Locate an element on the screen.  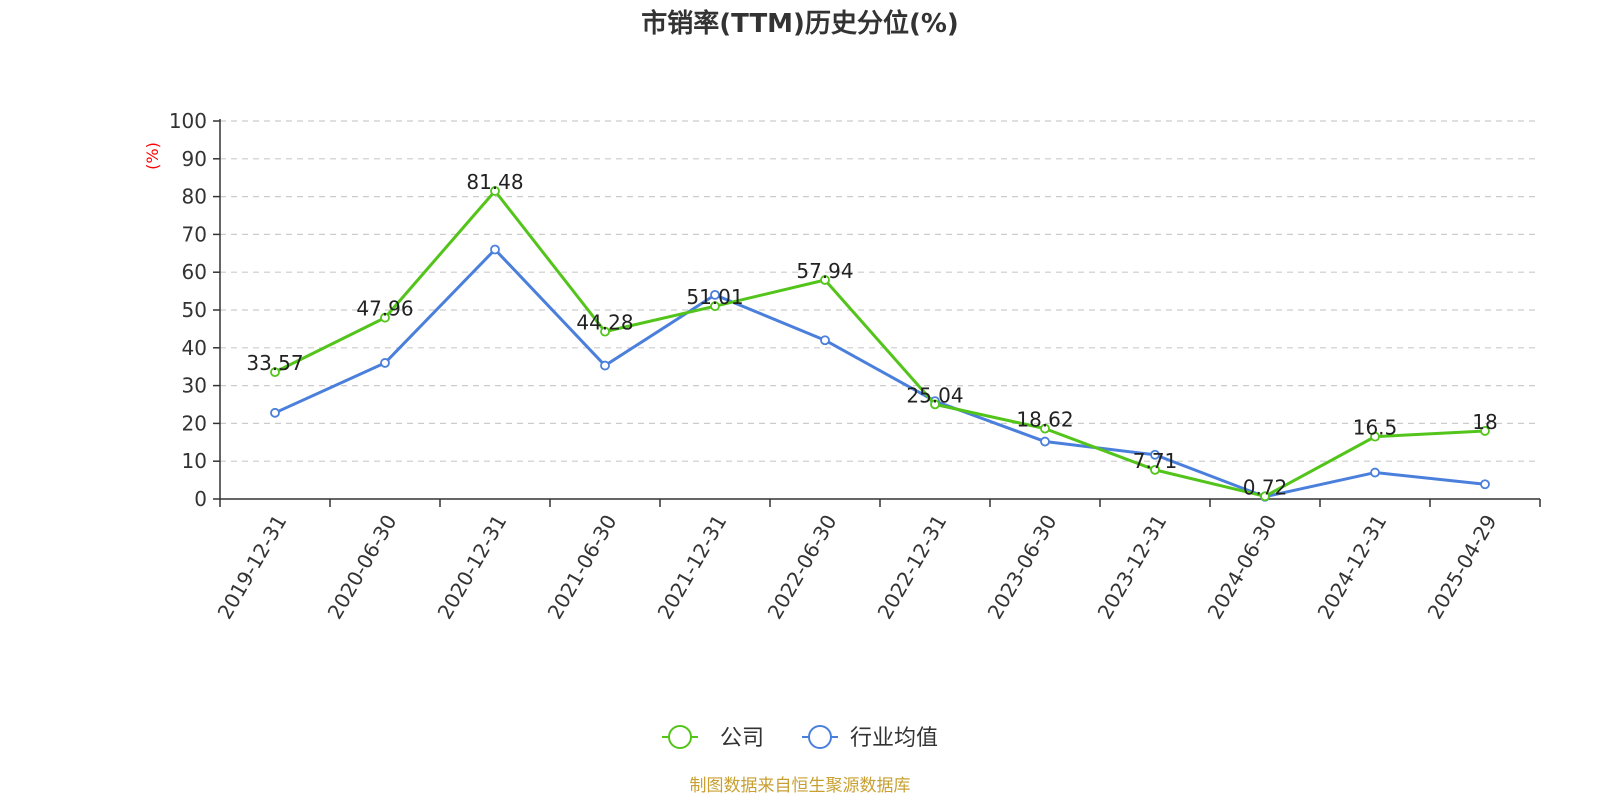
x-tick-label: 2025-04-29 is located at coordinates (1462, 567).